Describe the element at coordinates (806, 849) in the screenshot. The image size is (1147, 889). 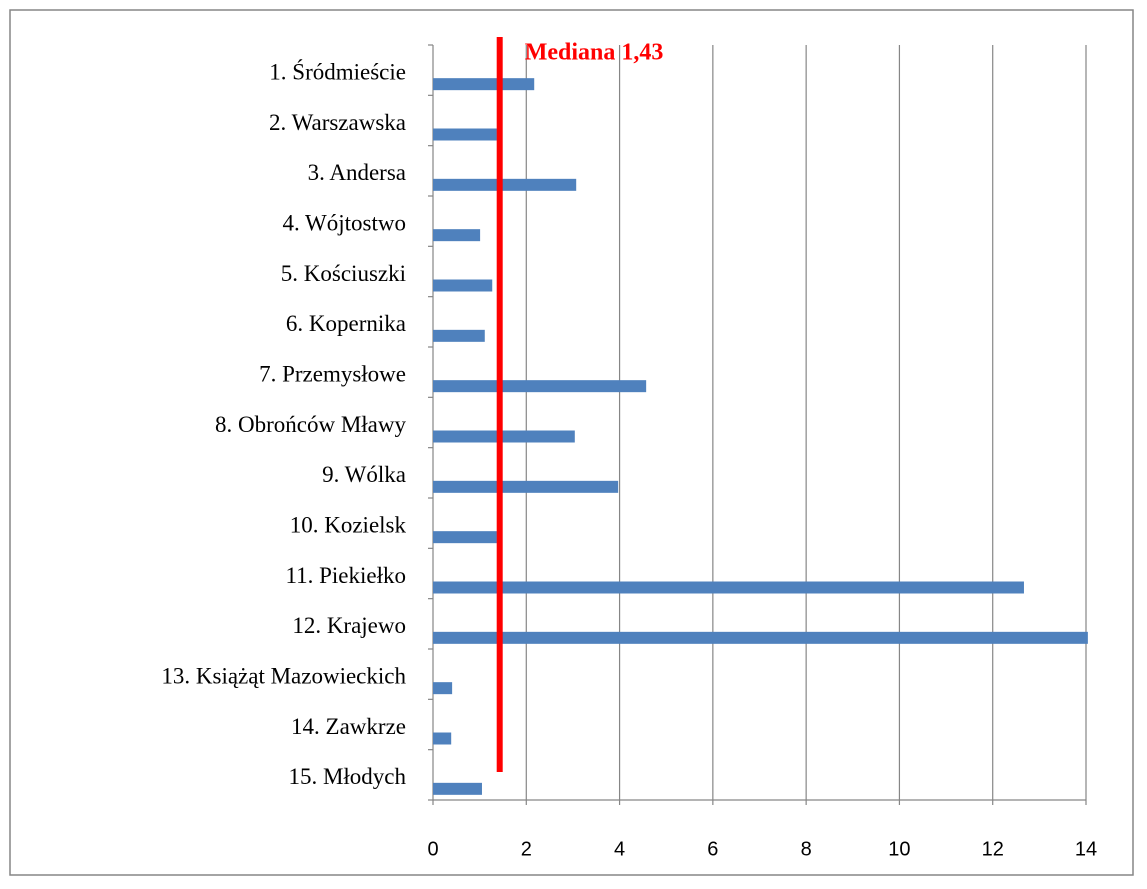
I see `x-tick-label: 8` at that location.